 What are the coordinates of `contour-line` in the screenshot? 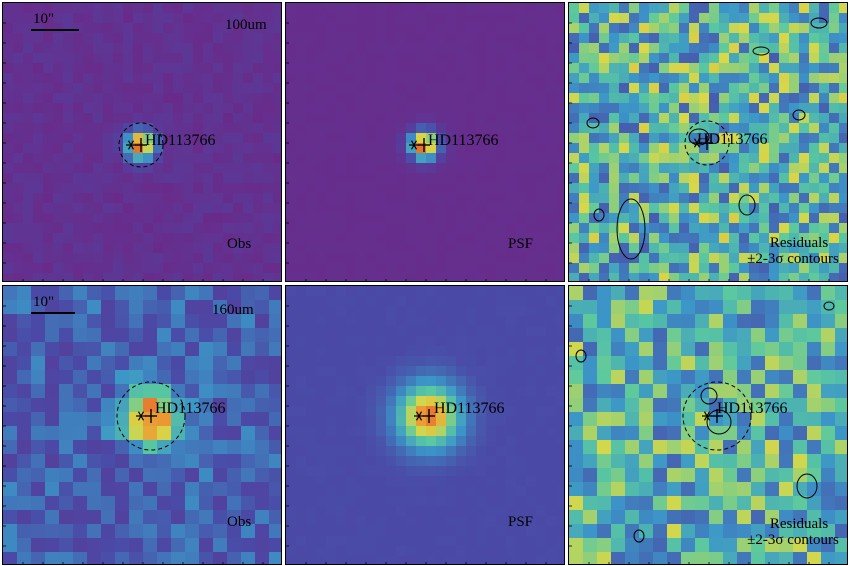 It's located at (593, 123).